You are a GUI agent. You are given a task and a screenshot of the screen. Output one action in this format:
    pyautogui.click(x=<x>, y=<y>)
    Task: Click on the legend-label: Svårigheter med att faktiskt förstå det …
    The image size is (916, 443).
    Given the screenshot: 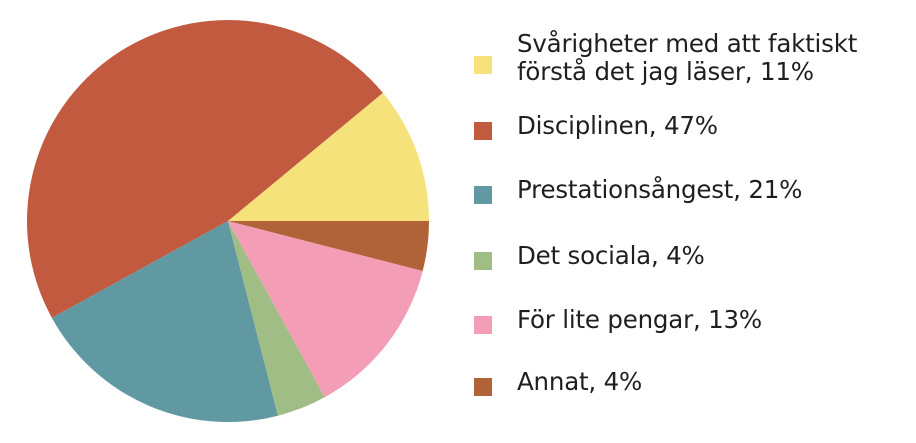 What is the action you would take?
    pyautogui.click(x=687, y=57)
    